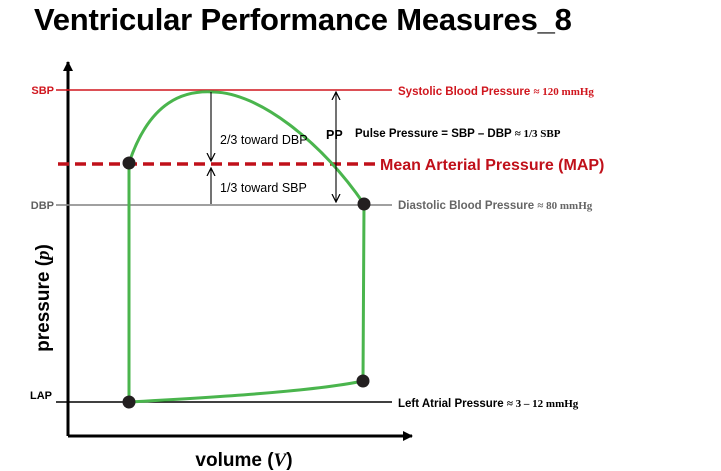  I want to click on loop-point-mv-closing, so click(363, 381).